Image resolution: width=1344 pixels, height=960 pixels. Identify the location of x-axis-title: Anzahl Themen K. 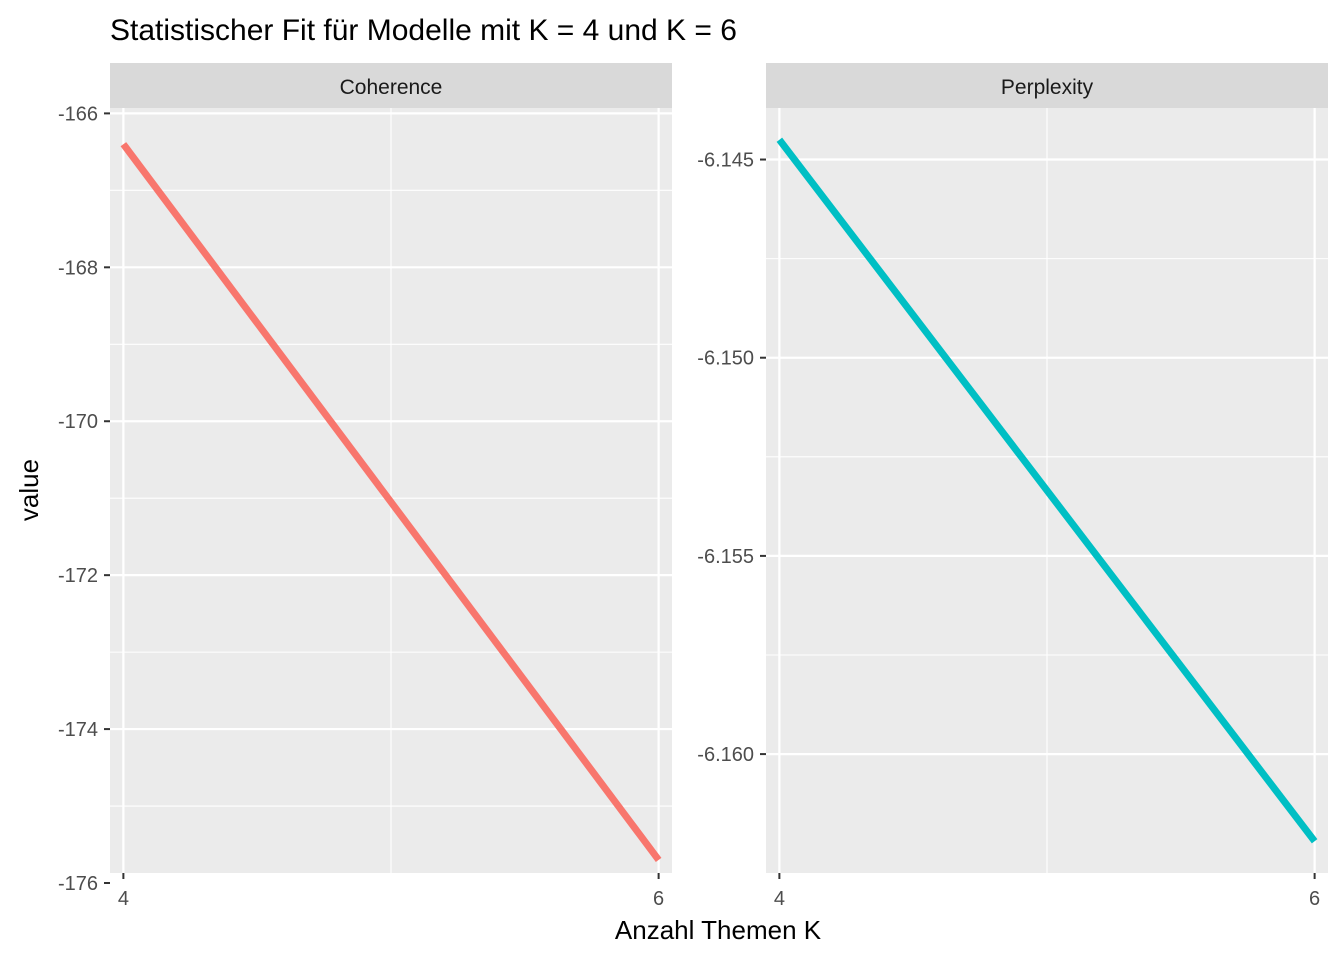
(718, 930).